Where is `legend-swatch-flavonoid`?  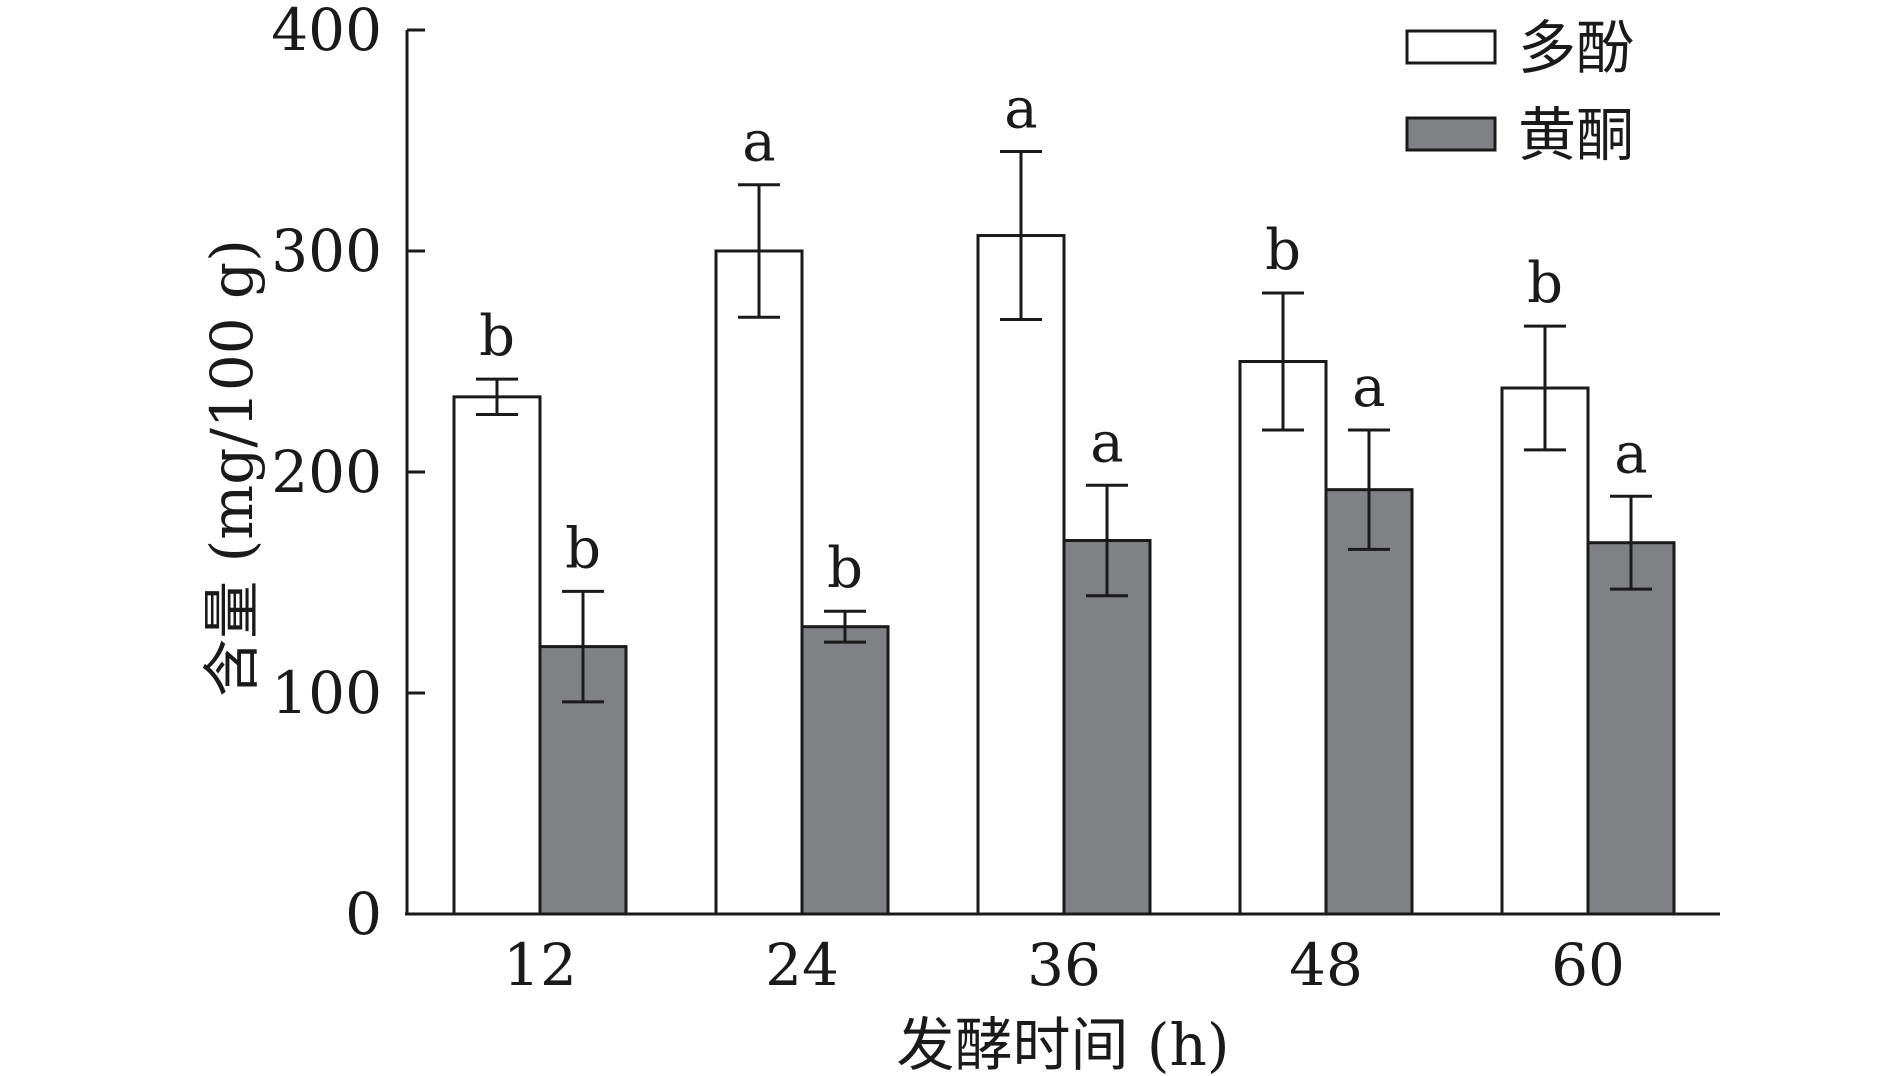
legend-swatch-flavonoid is located at coordinates (1451, 134).